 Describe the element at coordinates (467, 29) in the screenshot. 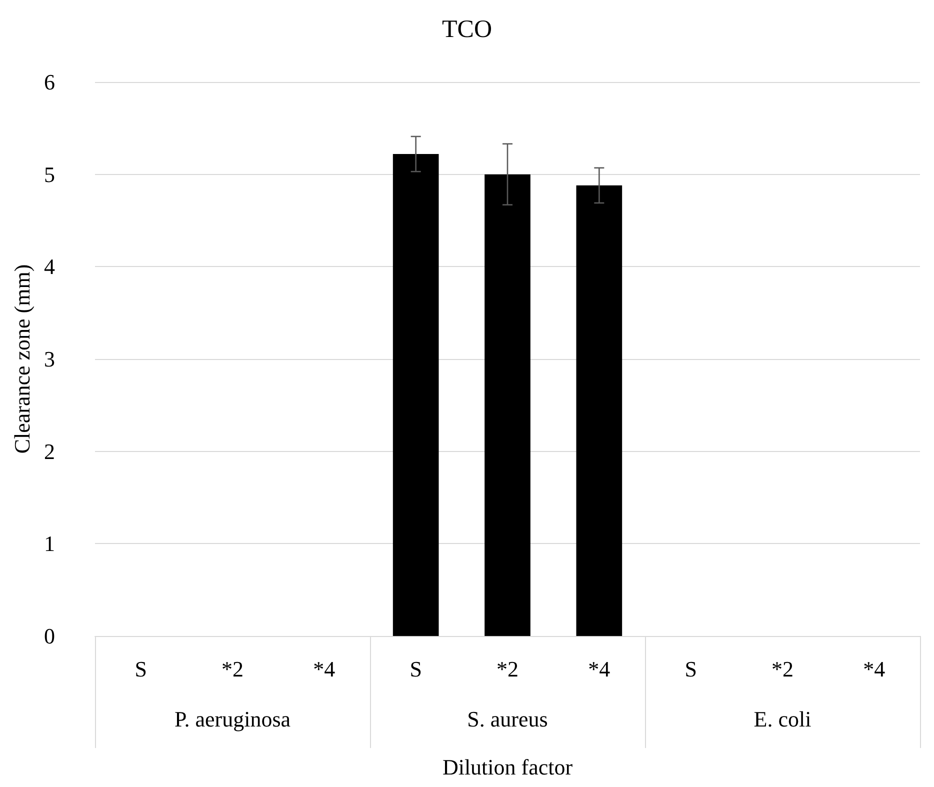

I see `chart-title: TCO` at that location.